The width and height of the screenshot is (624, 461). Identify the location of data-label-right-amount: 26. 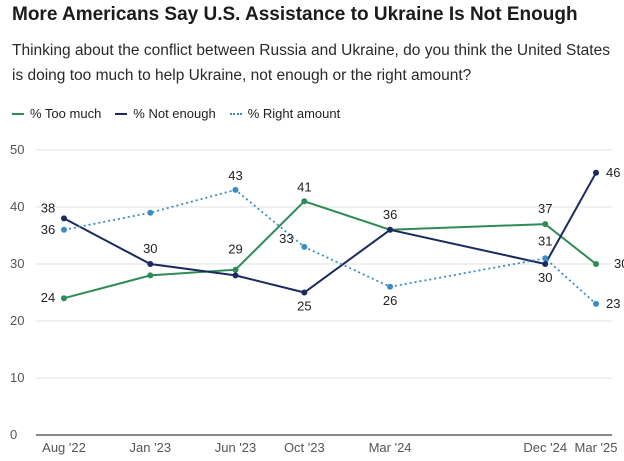
(390, 300).